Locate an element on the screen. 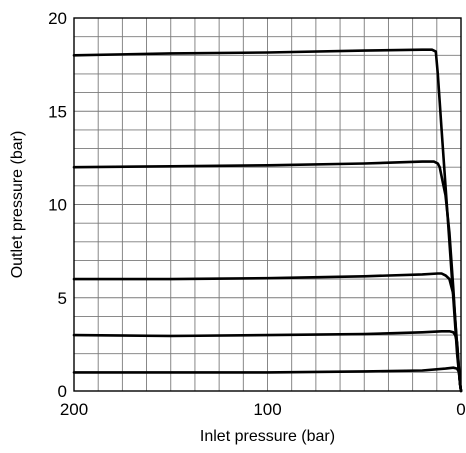 This screenshot has width=466, height=453. y-tick-label: 20 is located at coordinates (57, 18).